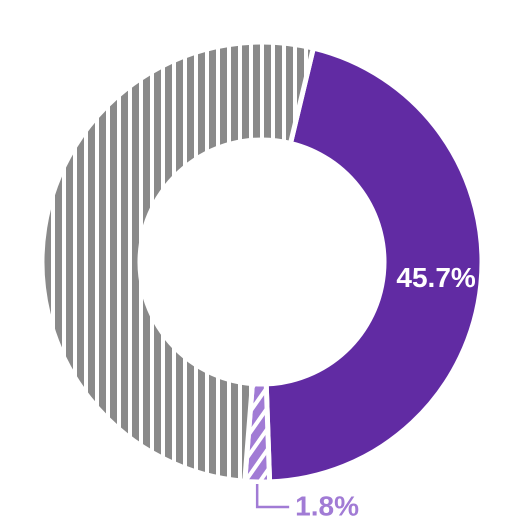 The height and width of the screenshot is (530, 524). I want to click on value-label: 1.8%, so click(327, 505).